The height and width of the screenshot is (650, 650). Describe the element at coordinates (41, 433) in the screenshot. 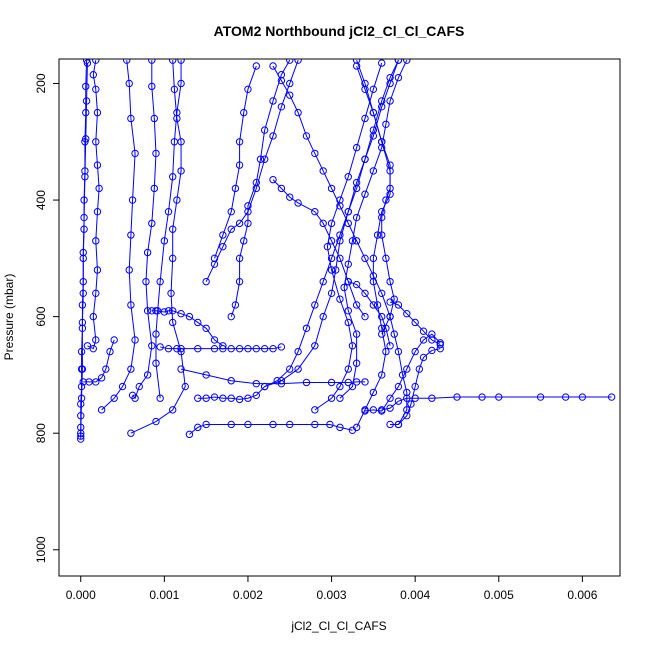

I see `y-tick-label: 800` at that location.